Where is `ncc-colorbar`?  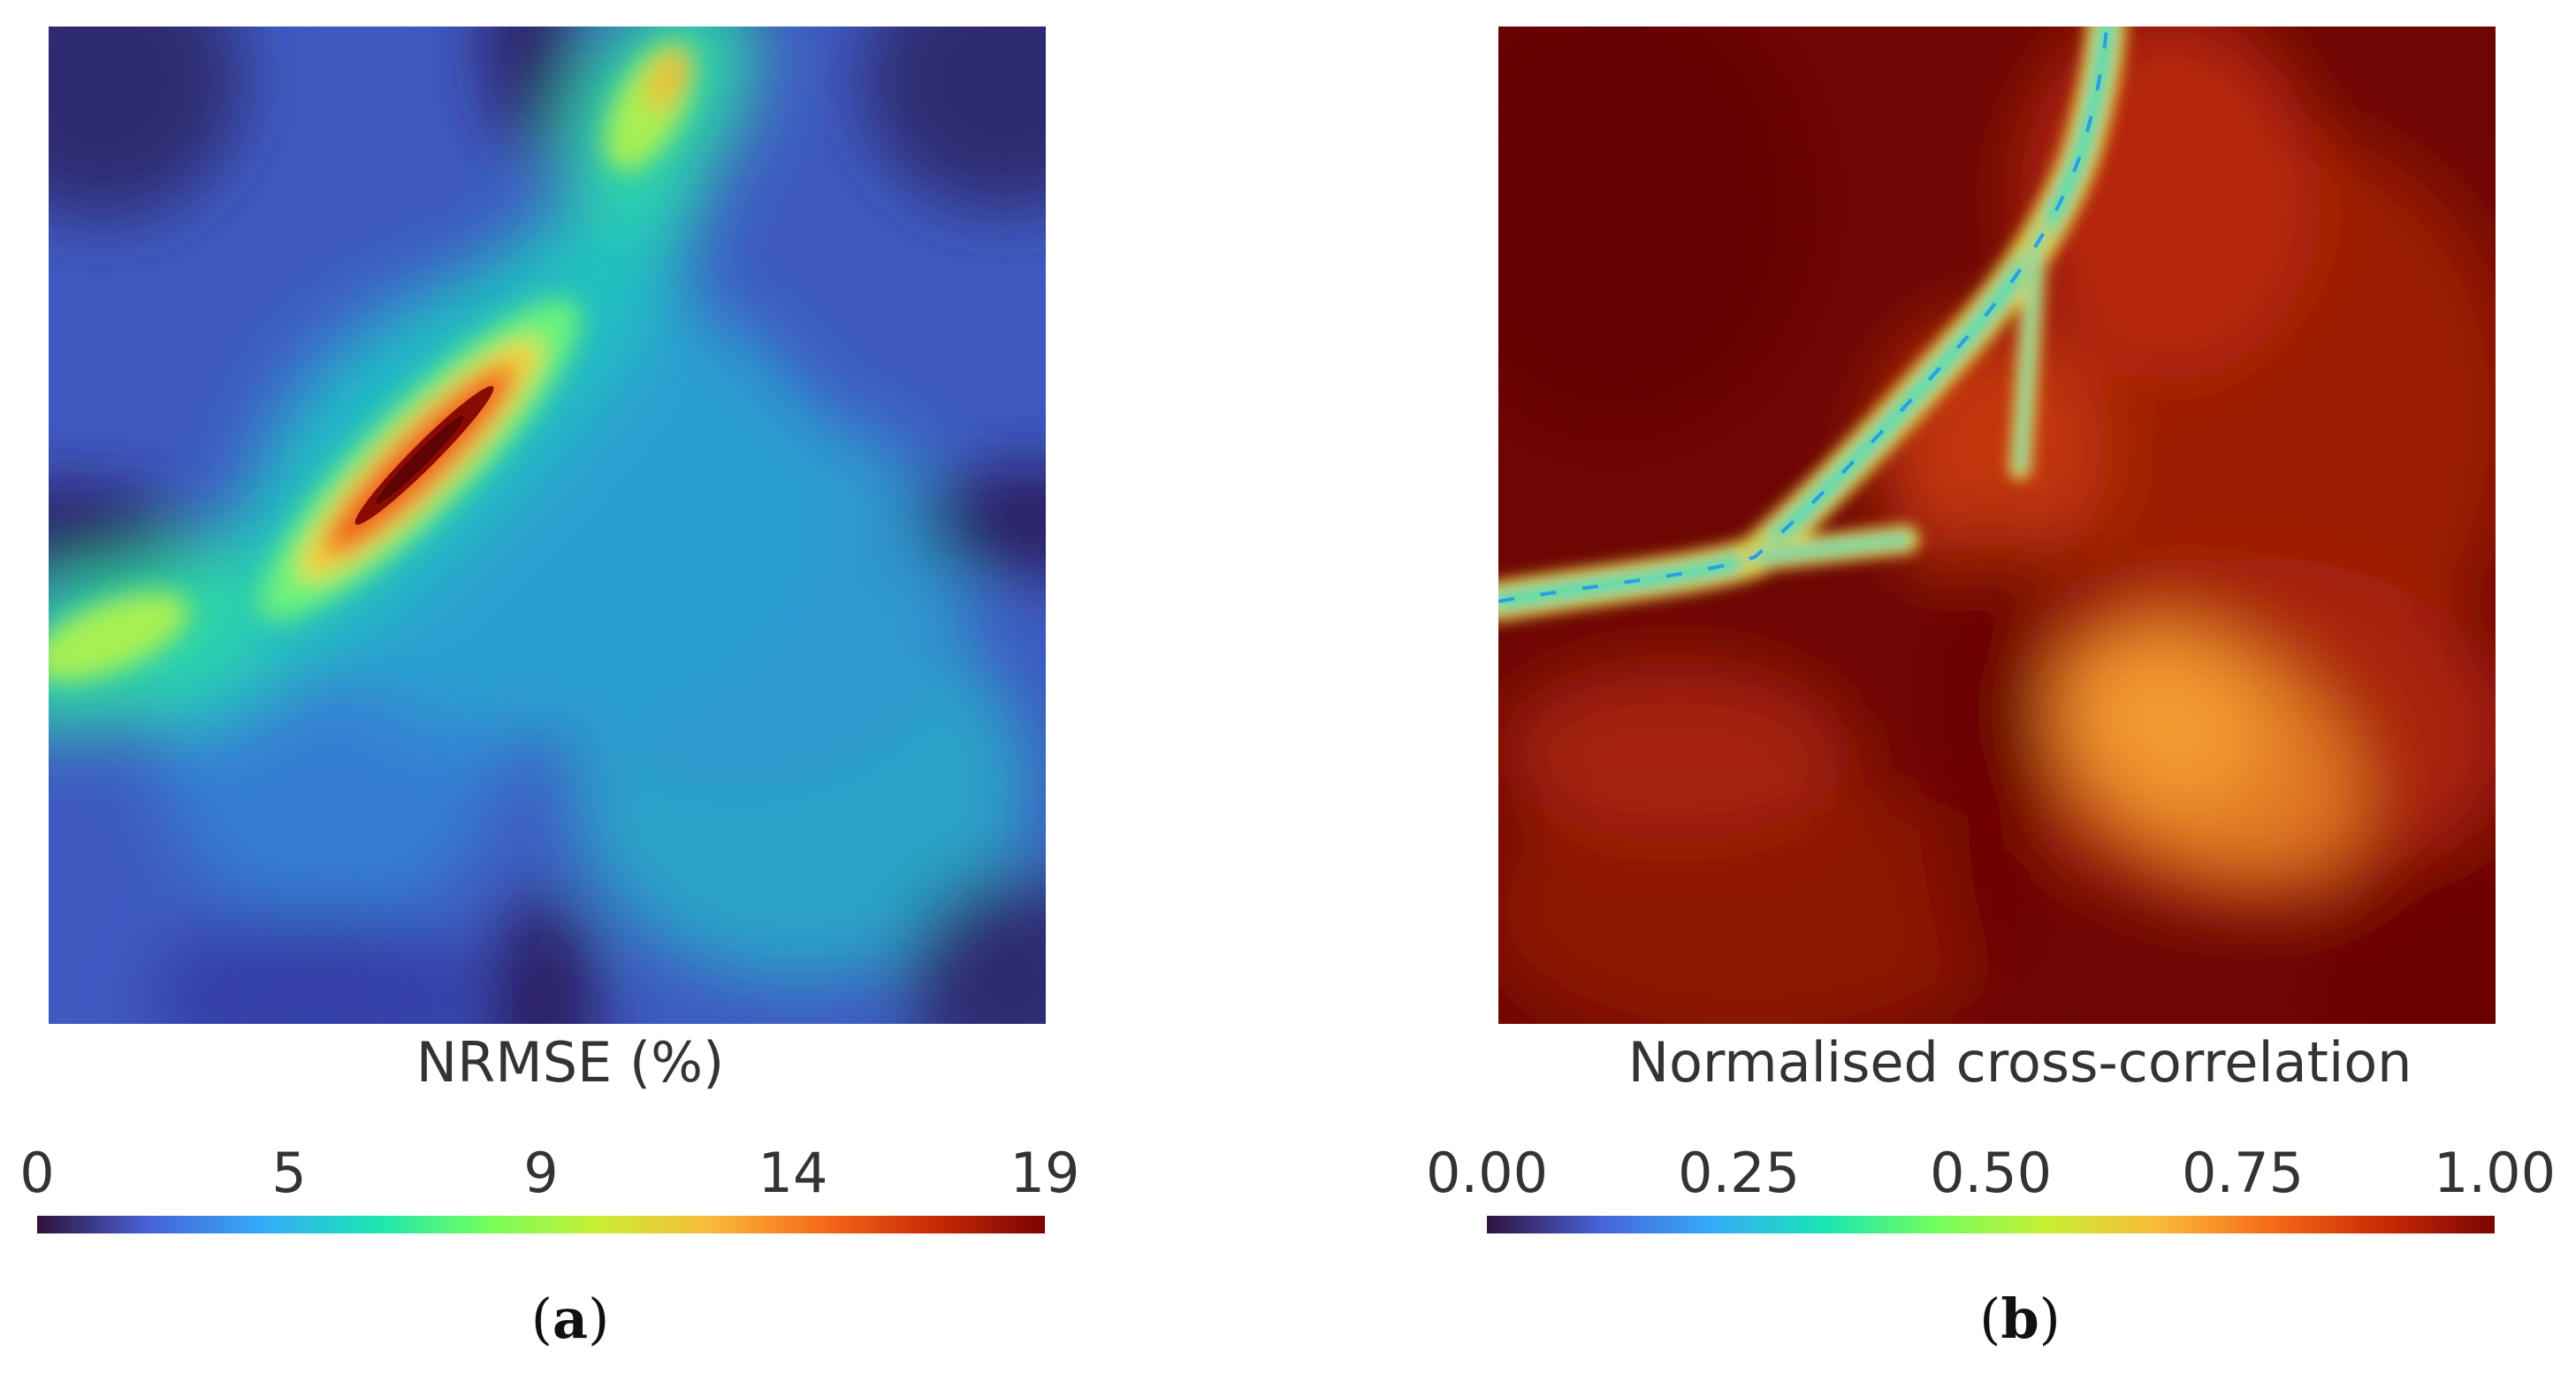 ncc-colorbar is located at coordinates (1991, 1224).